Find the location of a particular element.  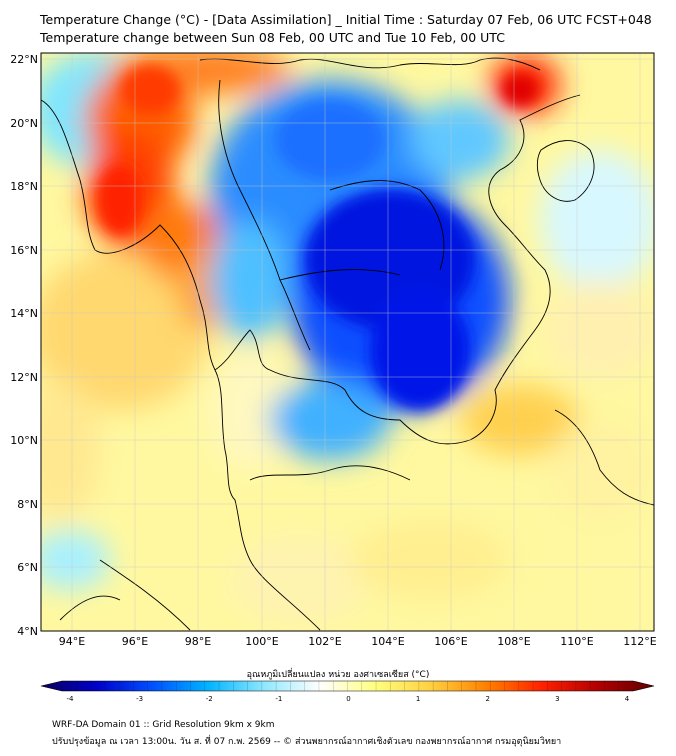

colorbar-tick: 2 is located at coordinates (488, 699).